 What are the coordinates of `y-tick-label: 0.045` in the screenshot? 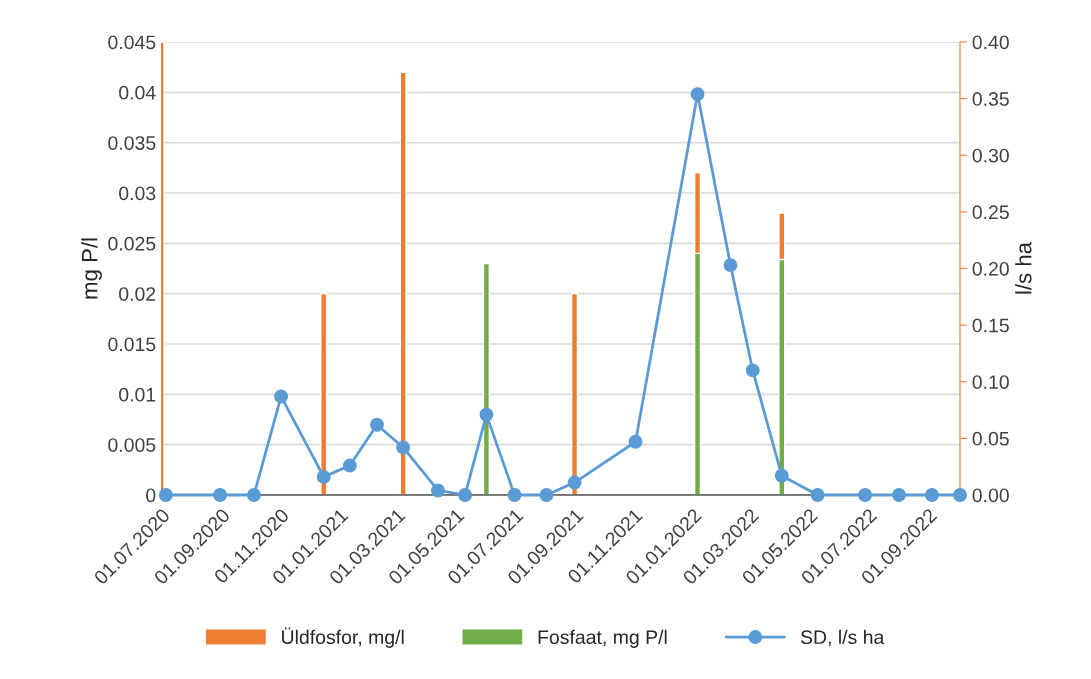 It's located at (132, 42).